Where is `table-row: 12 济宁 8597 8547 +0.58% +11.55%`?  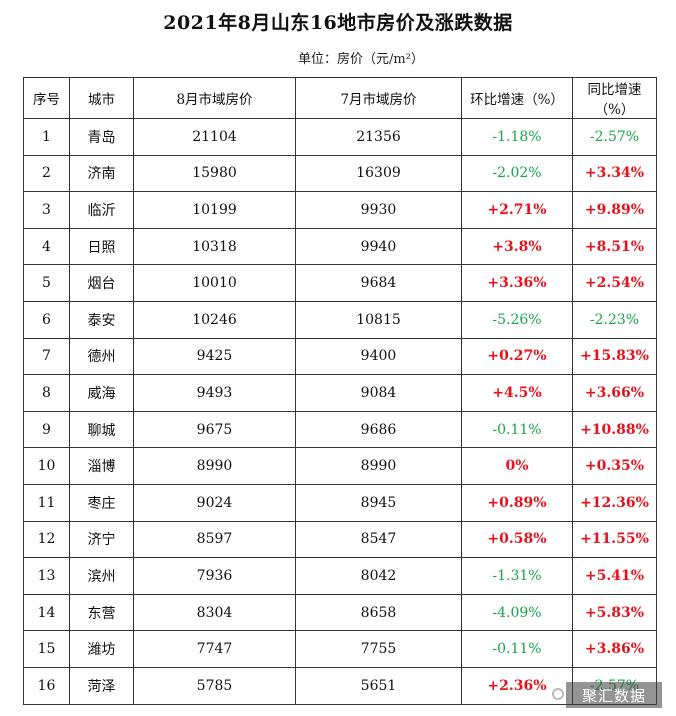 table-row: 12 济宁 8597 8547 +0.58% +11.55% is located at coordinates (340, 539).